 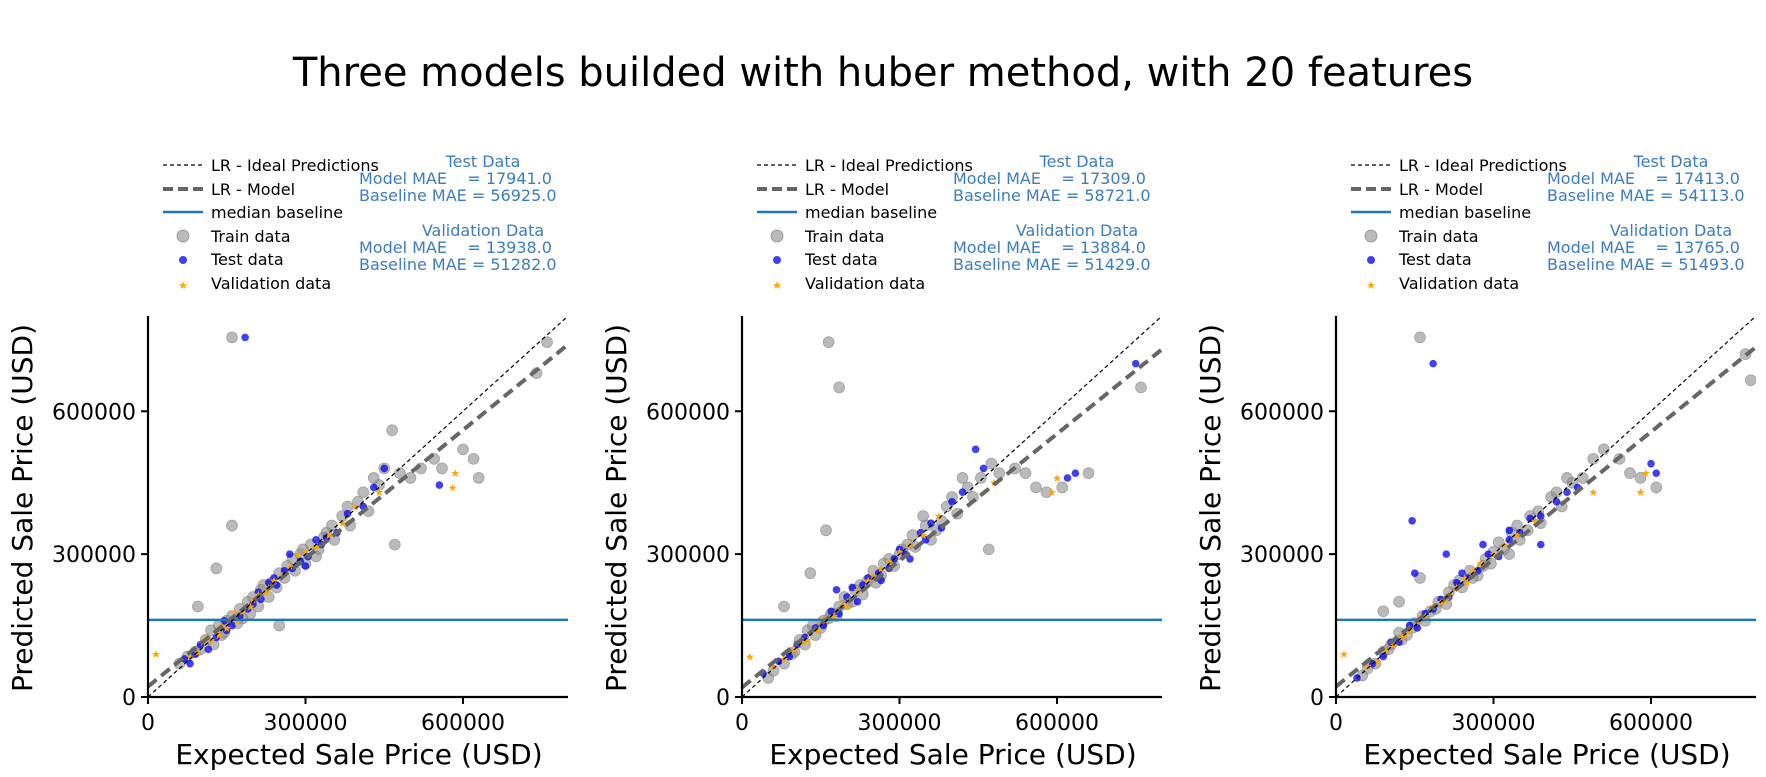 I want to click on legend-test-marker, so click(x=777, y=260).